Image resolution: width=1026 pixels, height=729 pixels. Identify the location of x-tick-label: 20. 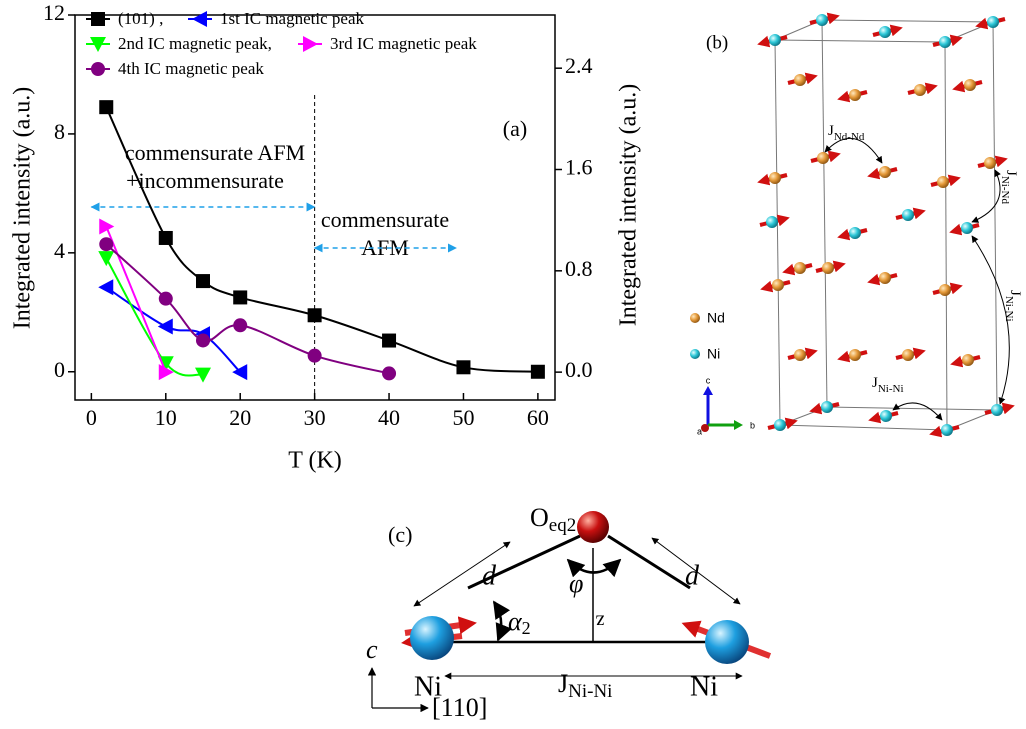
(240, 417).